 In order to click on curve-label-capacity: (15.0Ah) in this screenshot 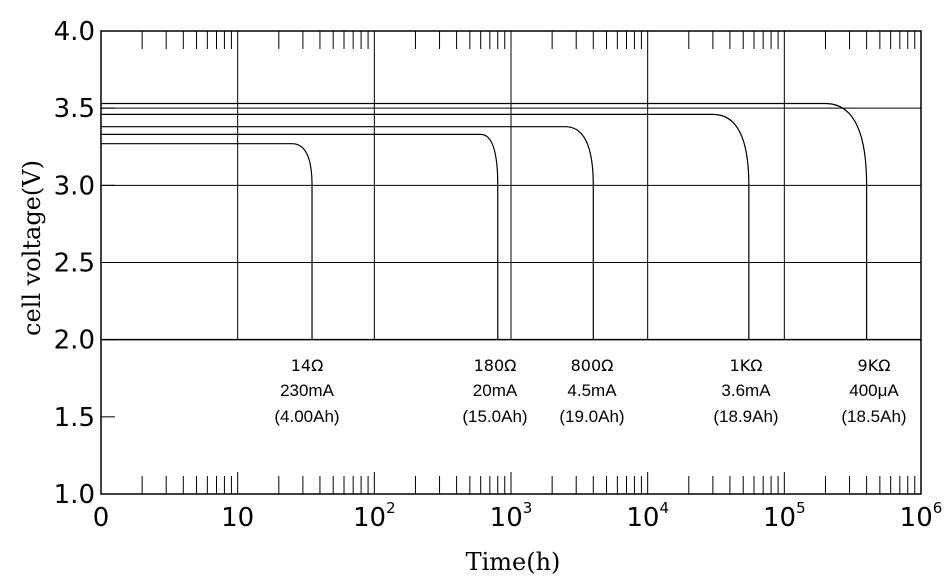, I will do `click(494, 416)`.